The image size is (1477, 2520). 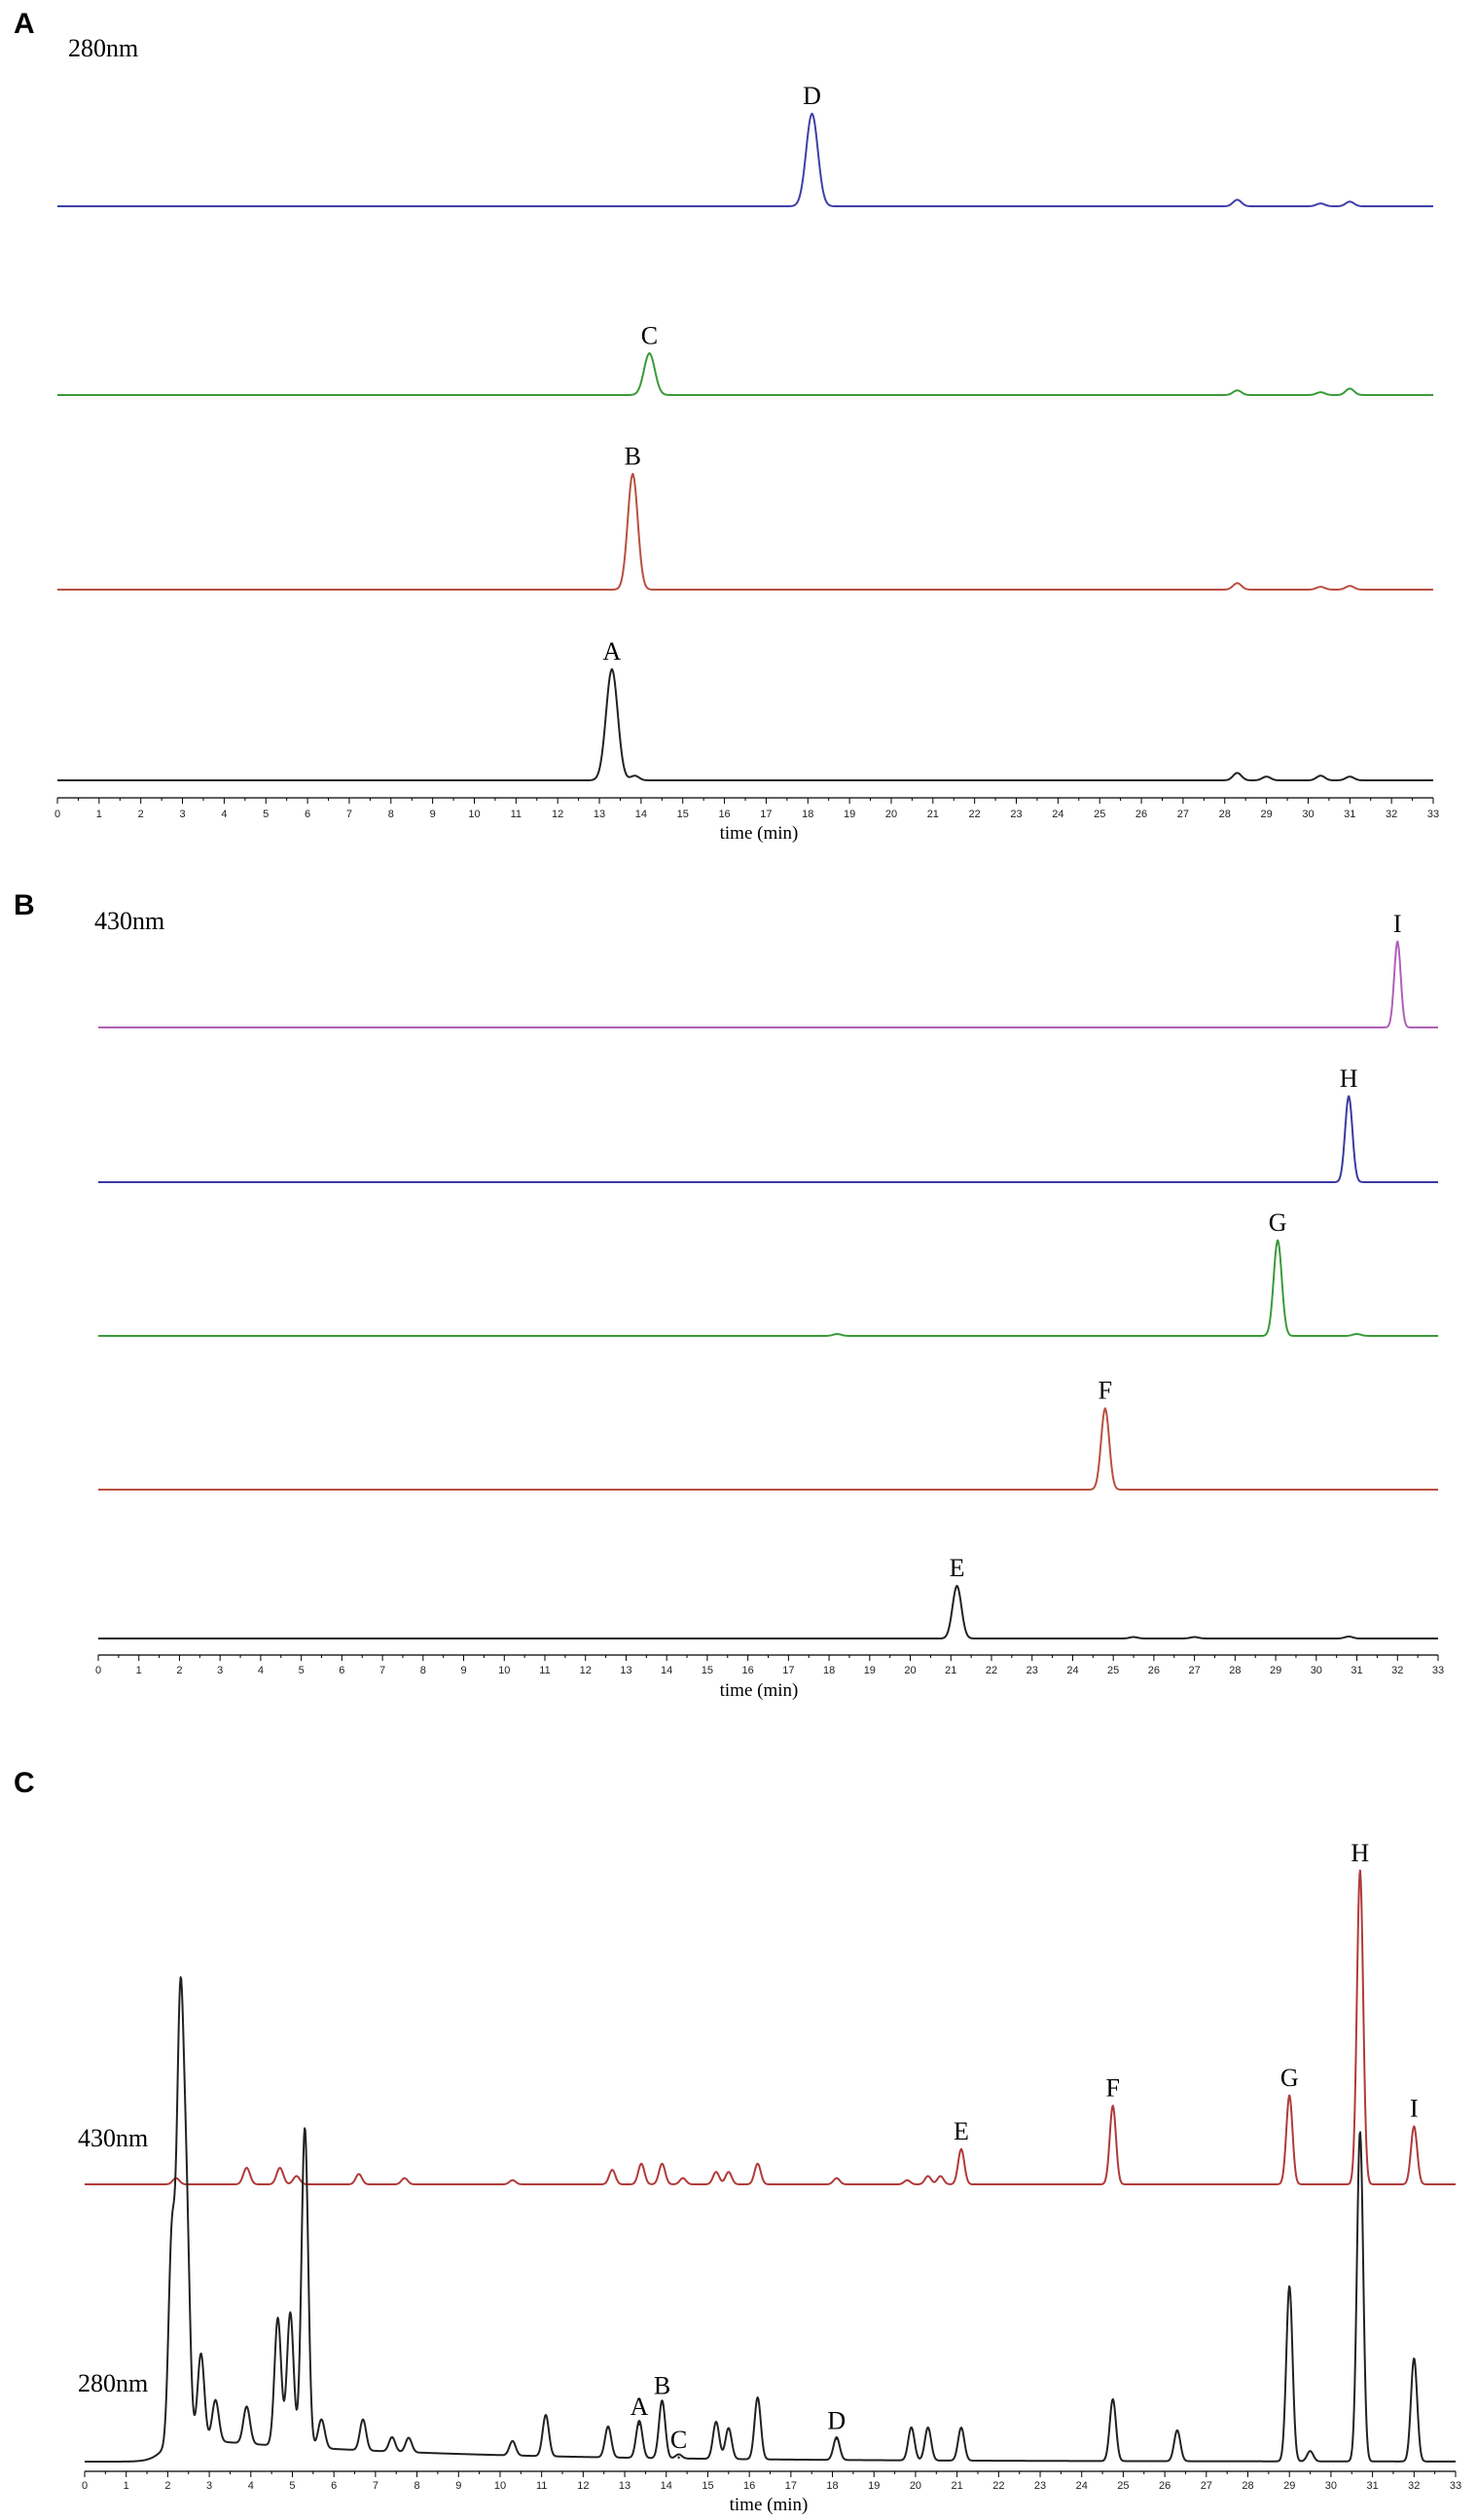 What do you see at coordinates (220, 1670) in the screenshot?
I see `panel-b-x-tick-label: 3` at bounding box center [220, 1670].